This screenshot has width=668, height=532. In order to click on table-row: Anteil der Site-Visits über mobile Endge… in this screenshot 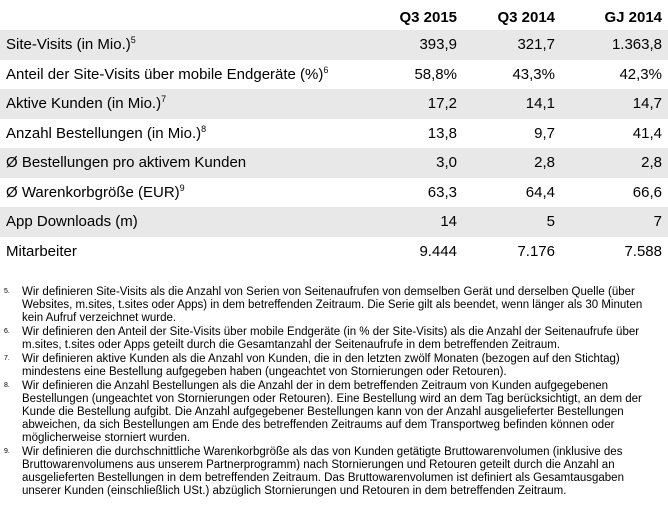, I will do `click(334, 75)`.